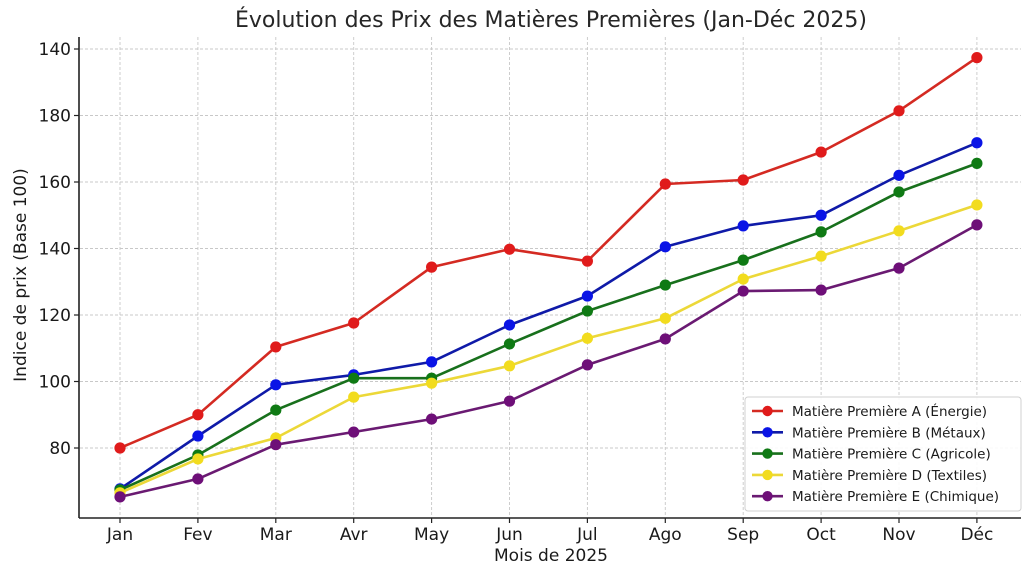 This screenshot has height=576, width=1024. Describe the element at coordinates (898, 535) in the screenshot. I see `x-tick-label: Nov` at that location.